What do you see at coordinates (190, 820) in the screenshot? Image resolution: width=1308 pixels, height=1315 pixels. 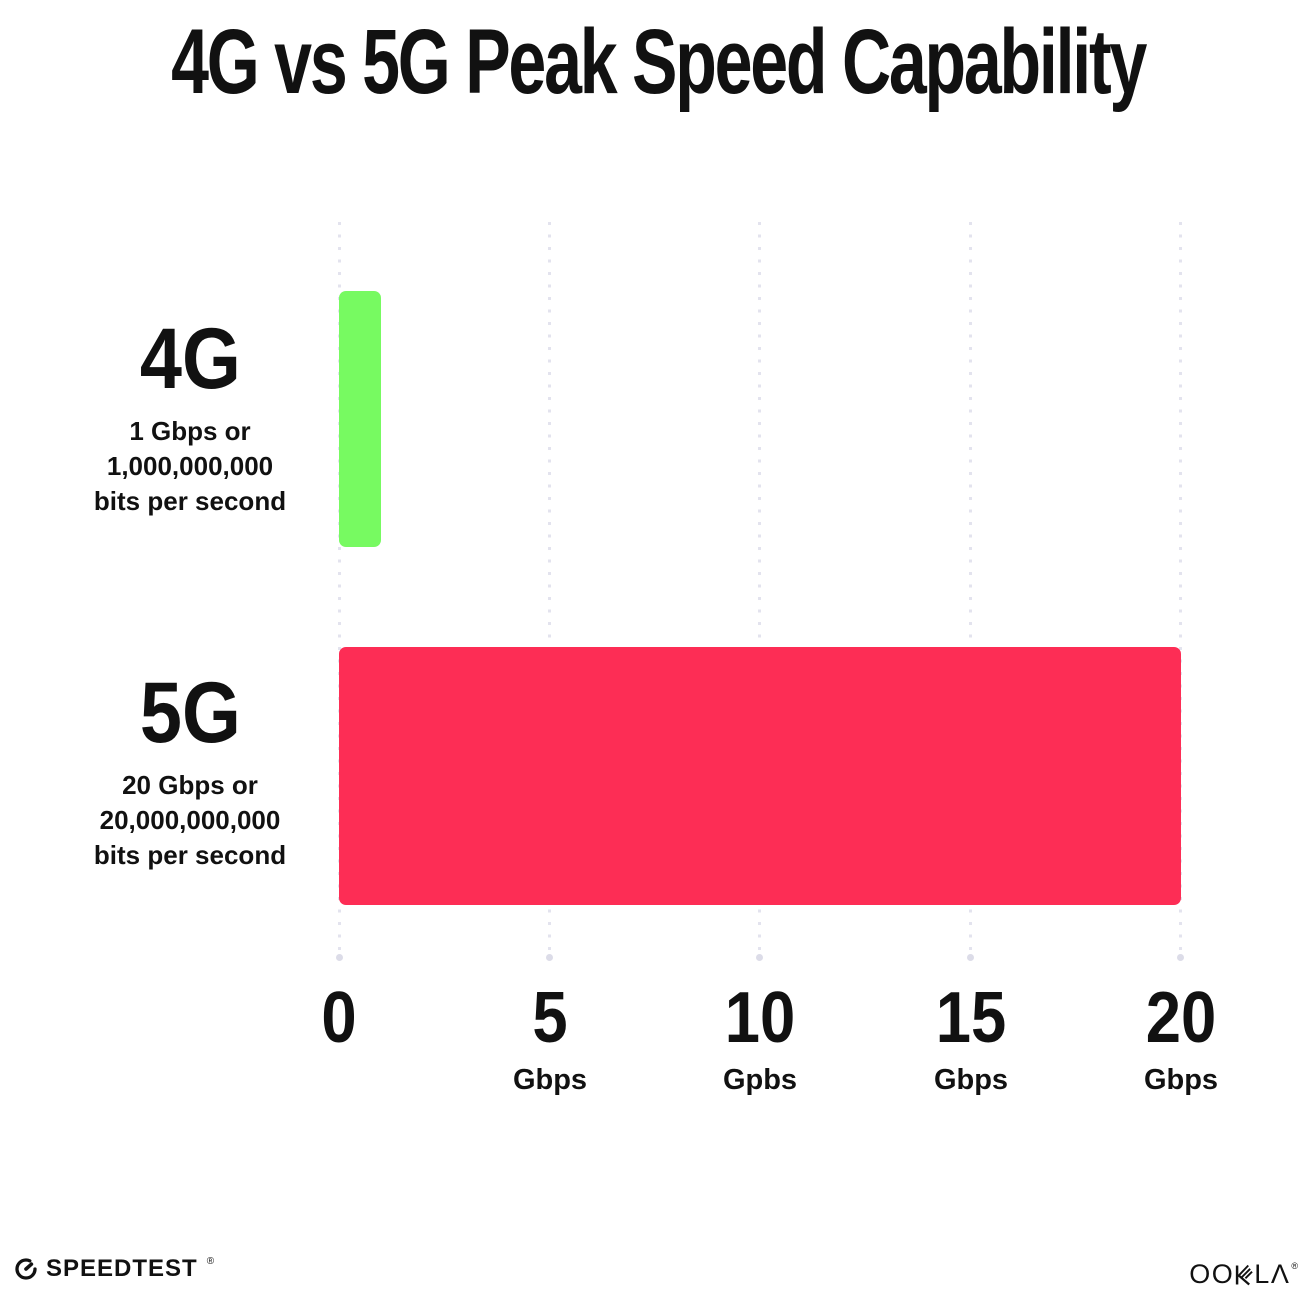 I see `category-description-line: 20,000,000,000` at bounding box center [190, 820].